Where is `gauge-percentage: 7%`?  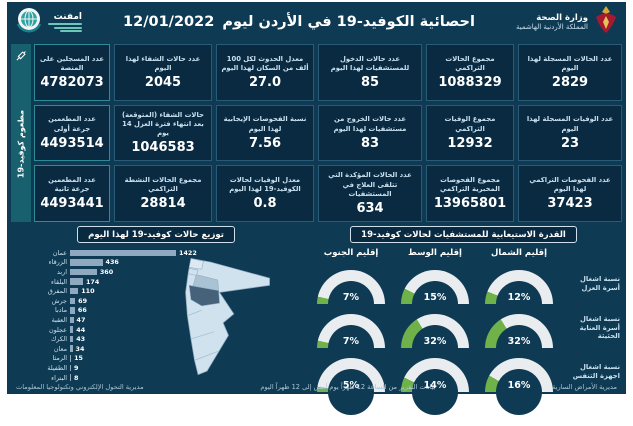
gauge-percentage: 7% is located at coordinates (351, 297).